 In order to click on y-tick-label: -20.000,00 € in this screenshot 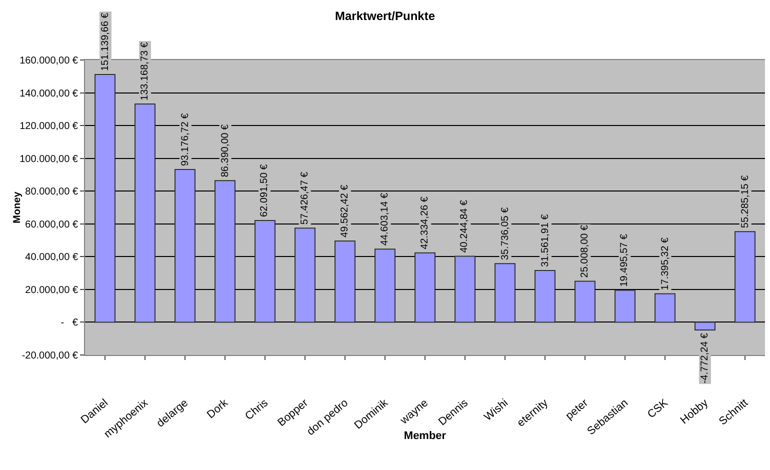, I will do `click(50, 356)`.